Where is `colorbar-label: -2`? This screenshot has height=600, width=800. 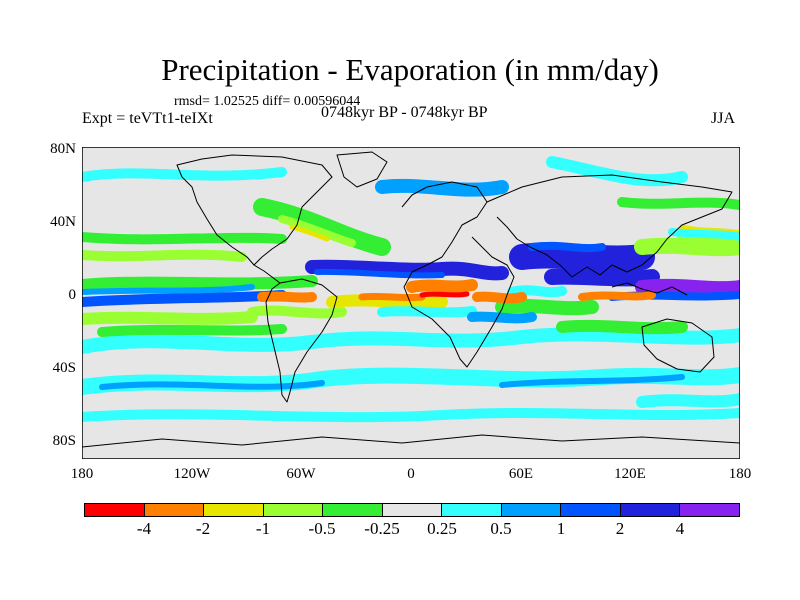 colorbar-label: -2 is located at coordinates (203, 528).